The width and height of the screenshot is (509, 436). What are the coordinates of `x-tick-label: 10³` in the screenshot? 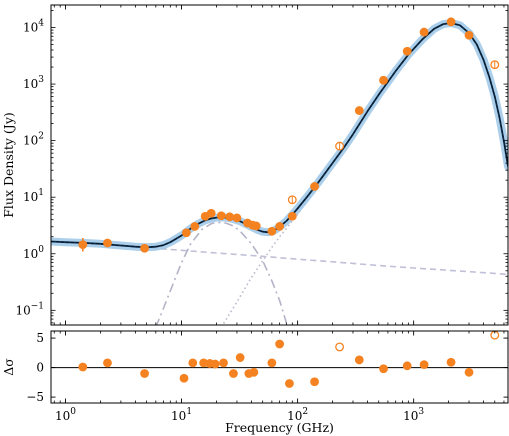 It's located at (413, 415).